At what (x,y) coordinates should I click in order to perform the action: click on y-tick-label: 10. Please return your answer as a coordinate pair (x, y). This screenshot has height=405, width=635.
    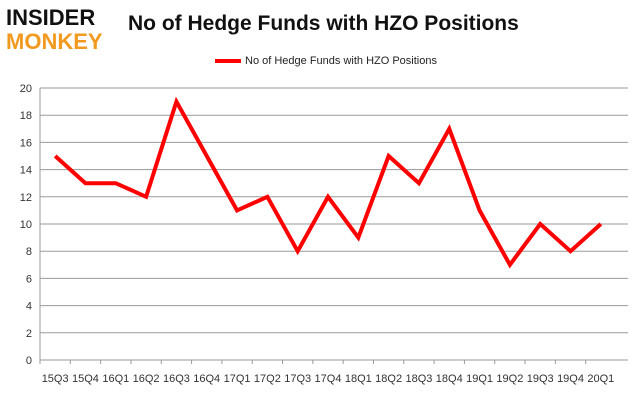
    Looking at the image, I should click on (26, 225).